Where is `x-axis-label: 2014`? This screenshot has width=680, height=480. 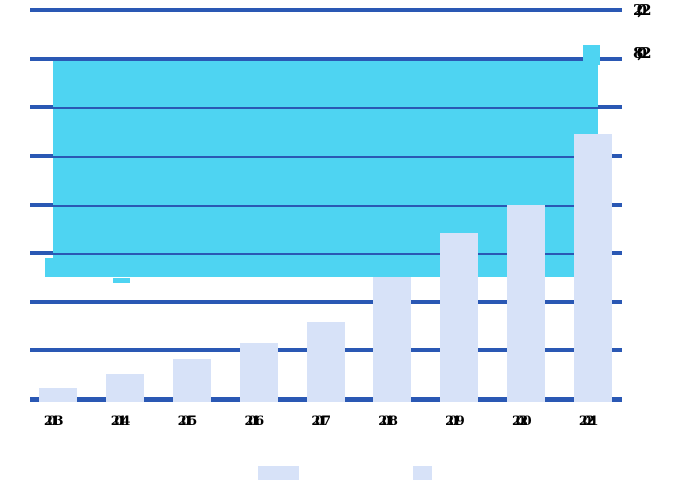 x-axis-label: 2014 is located at coordinates (120, 421).